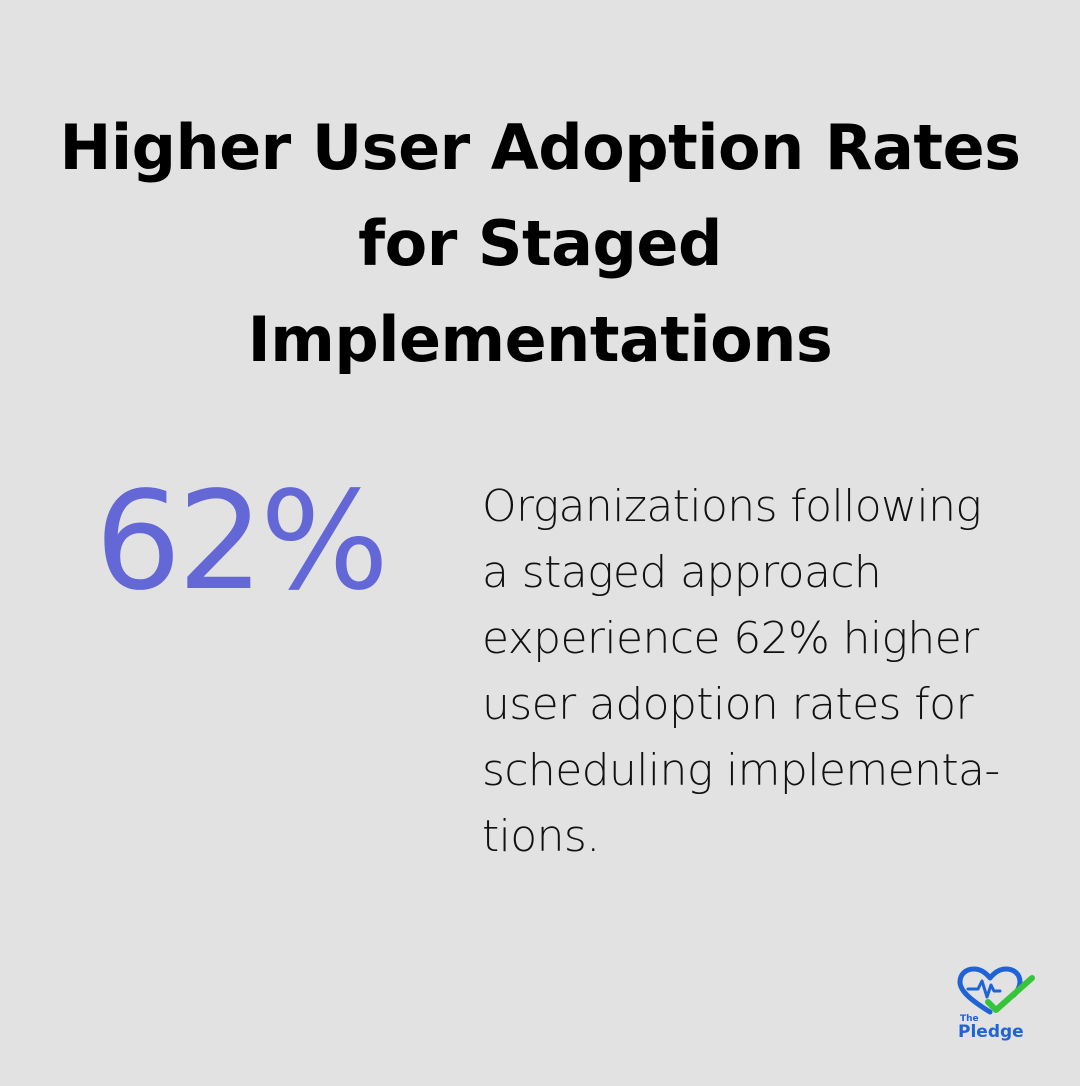 This screenshot has height=1086, width=1080. Describe the element at coordinates (241, 542) in the screenshot. I see `stat-value: 62%` at that location.